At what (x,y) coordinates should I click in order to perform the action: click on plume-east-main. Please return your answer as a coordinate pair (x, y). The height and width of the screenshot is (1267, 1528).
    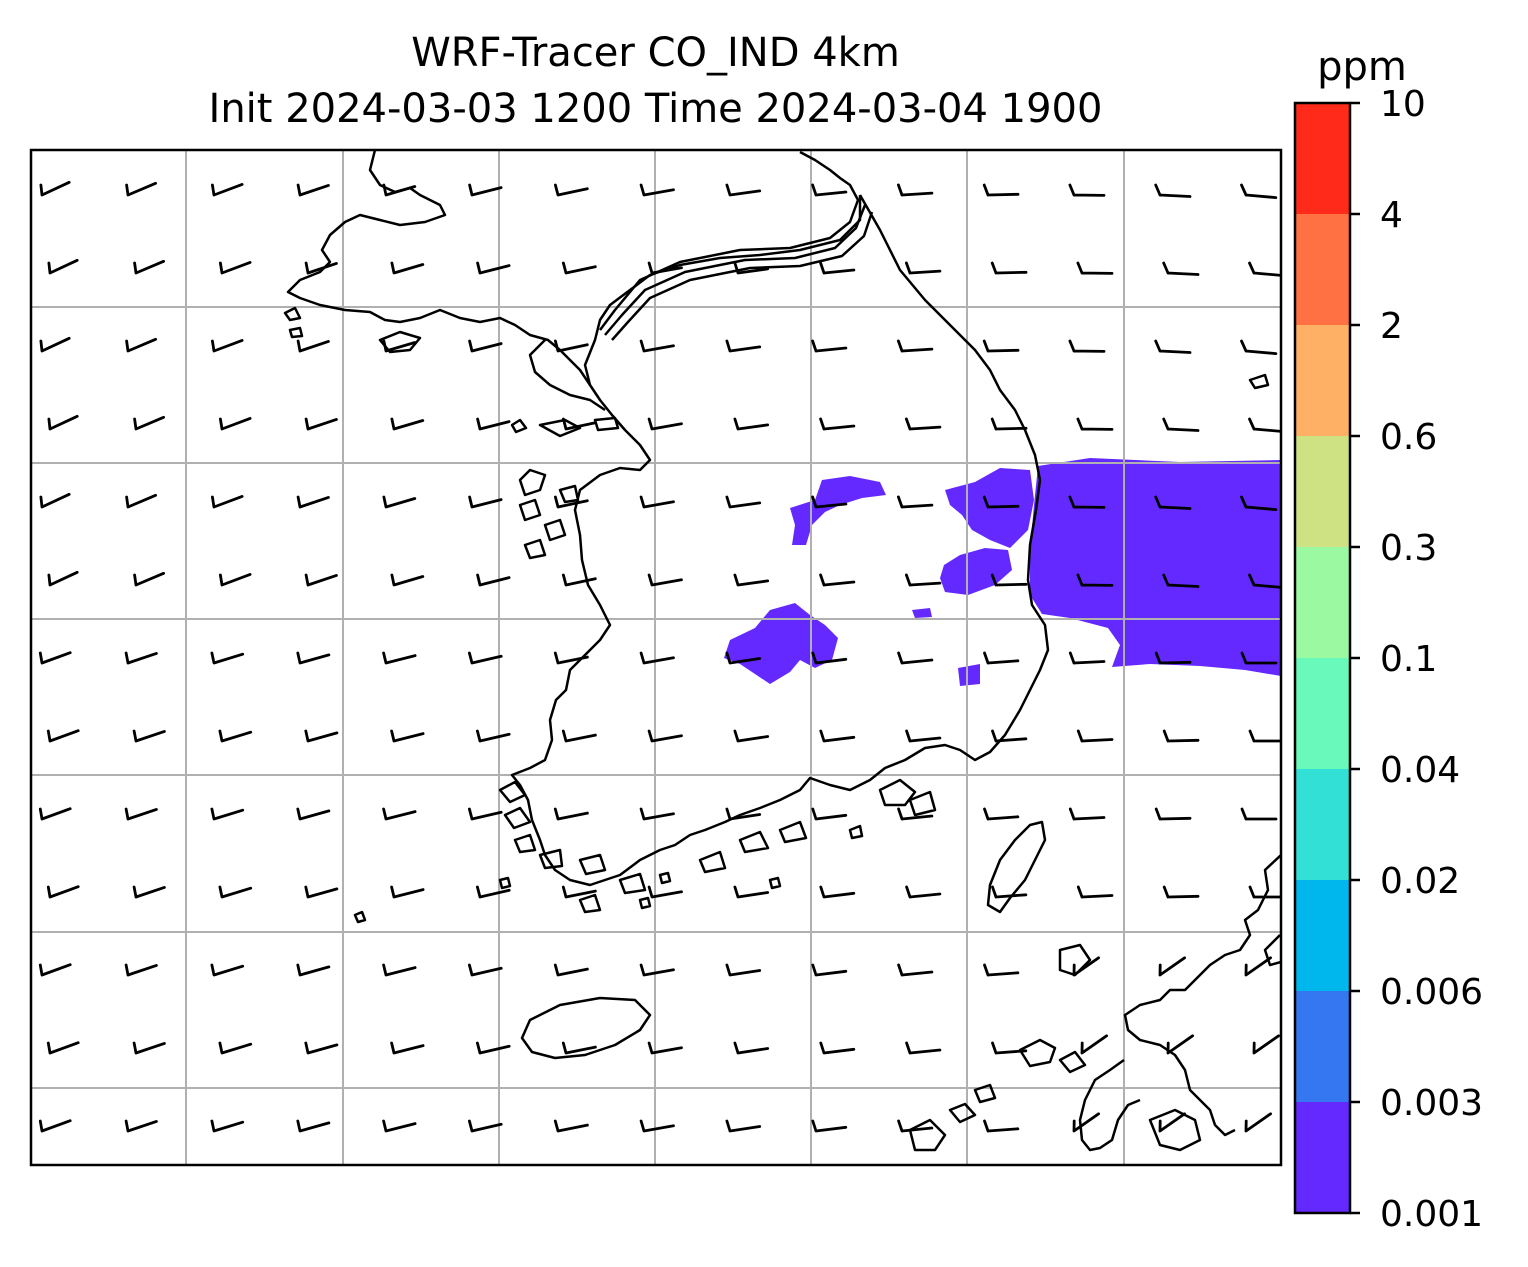
    Looking at the image, I should click on (1155, 567).